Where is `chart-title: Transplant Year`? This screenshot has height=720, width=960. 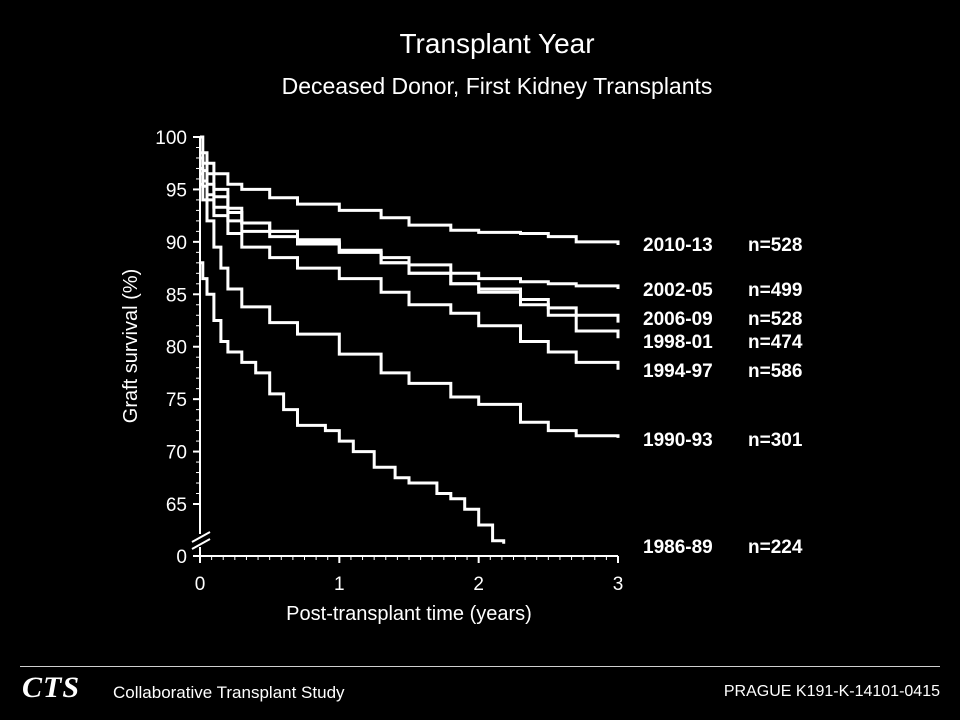
chart-title: Transplant Year is located at coordinates (497, 43).